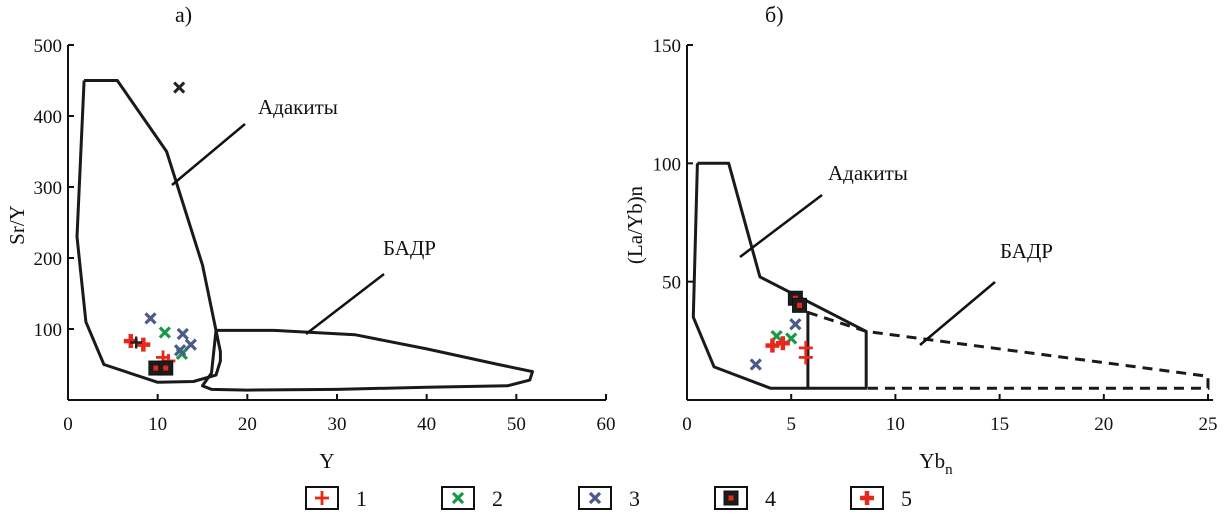  Describe the element at coordinates (671, 283) in the screenshot. I see `y-tick-label: 50` at that location.